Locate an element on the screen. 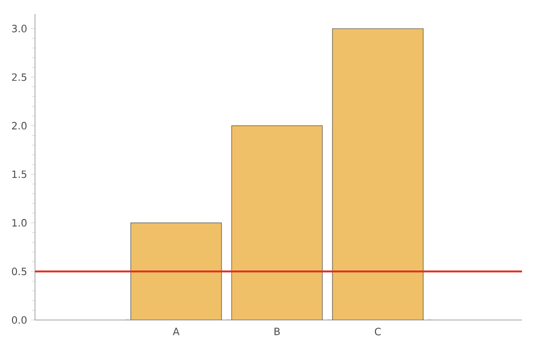 This screenshot has height=351, width=540. y-tick-label: 2.0 is located at coordinates (19, 126).